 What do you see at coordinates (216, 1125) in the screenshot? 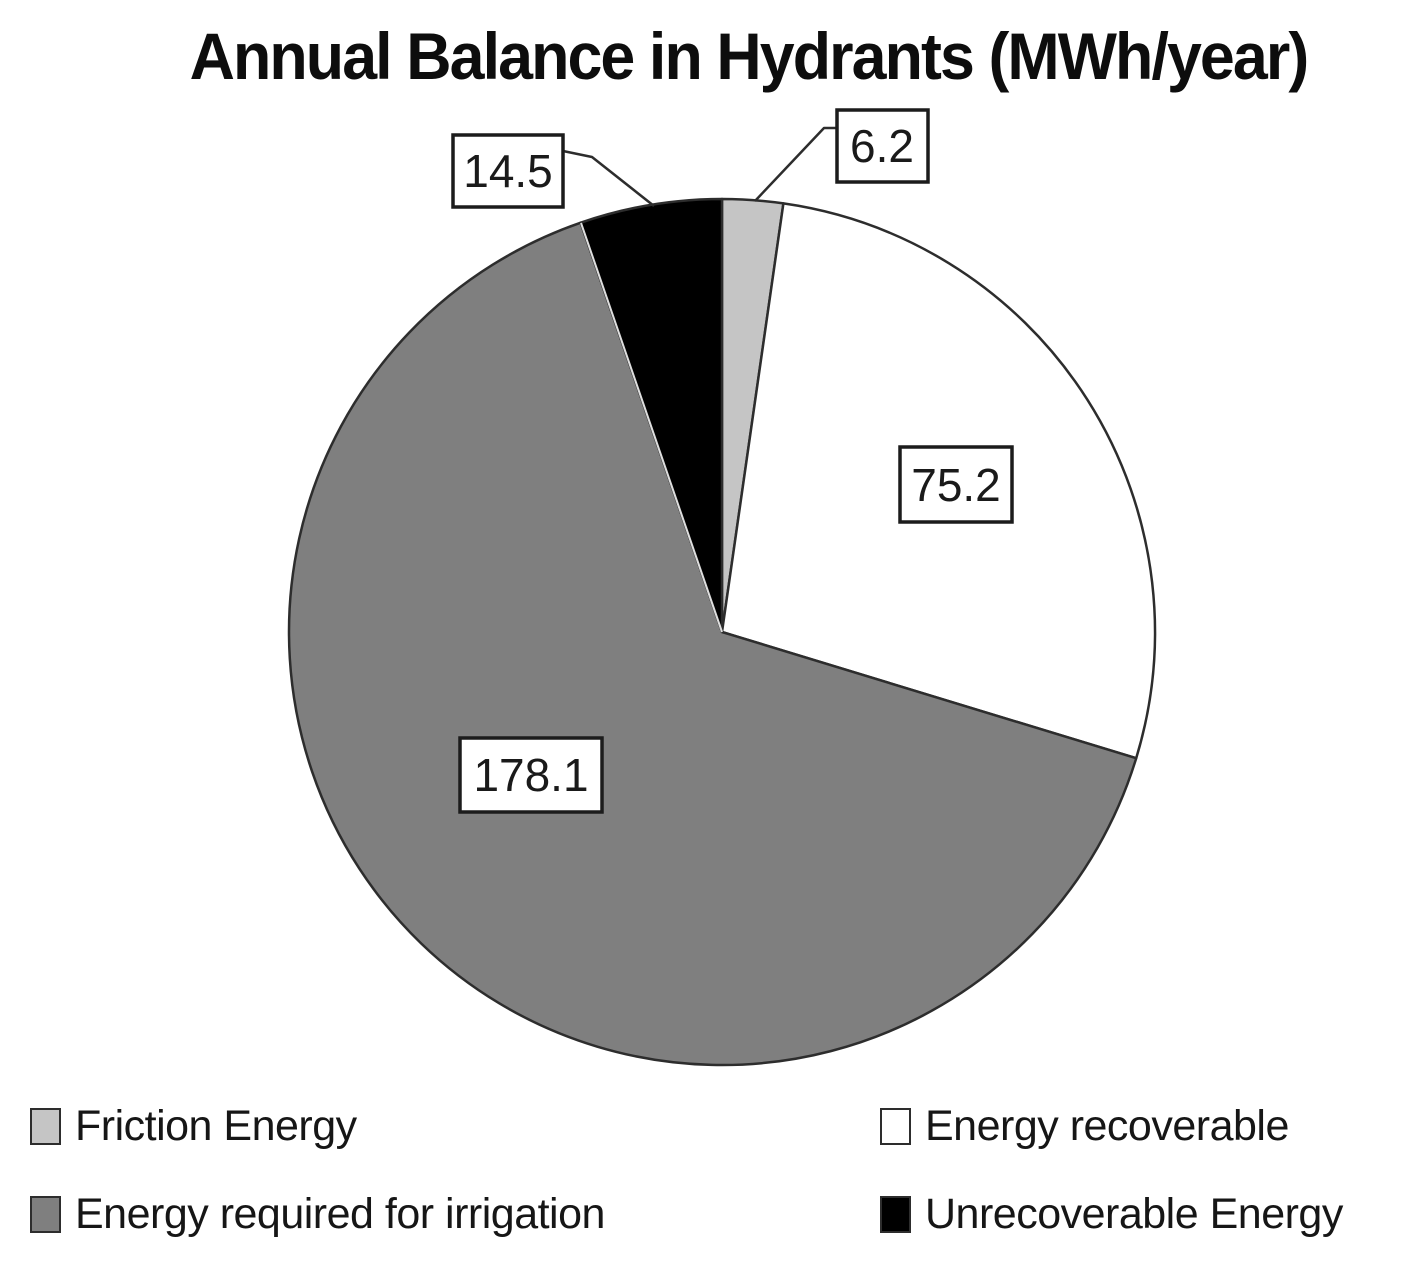
I see `legend-label-friction: Friction Energy` at bounding box center [216, 1125].